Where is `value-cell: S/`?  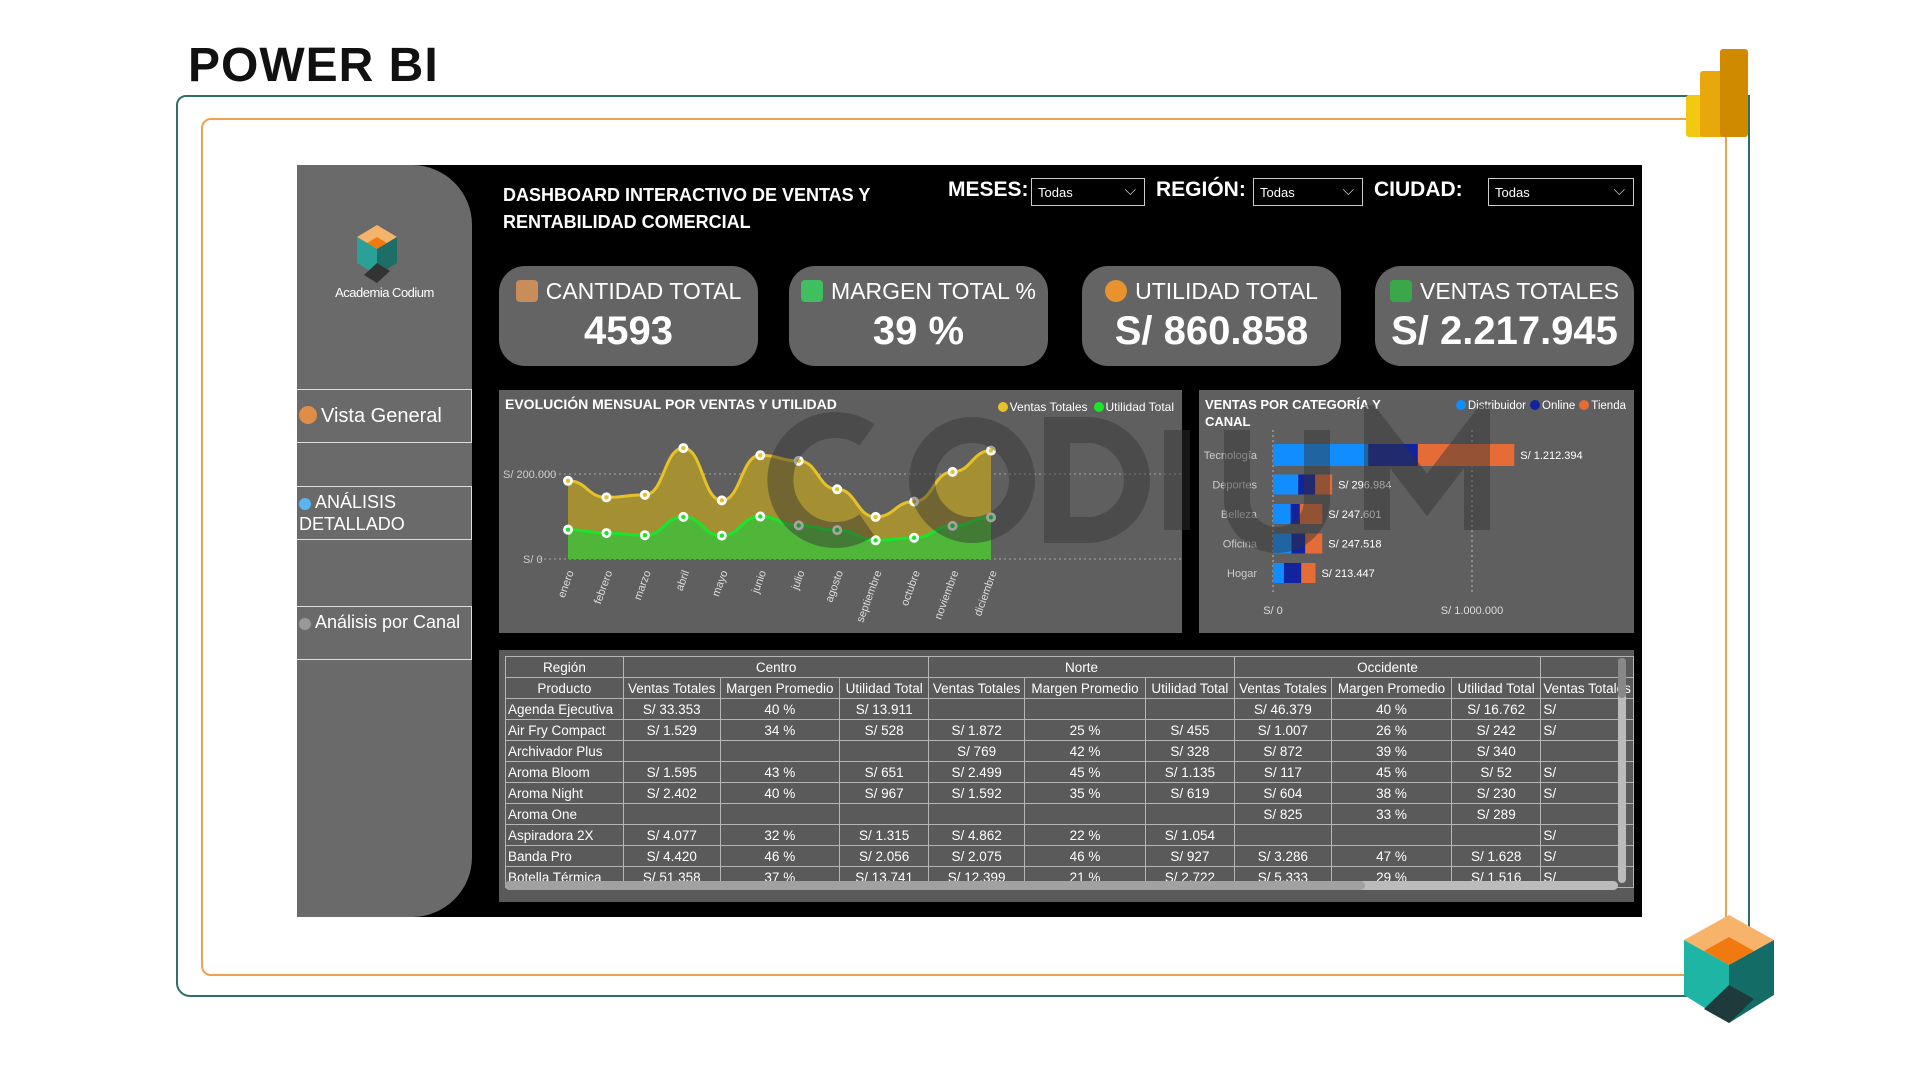 value-cell: S/ is located at coordinates (1587, 709).